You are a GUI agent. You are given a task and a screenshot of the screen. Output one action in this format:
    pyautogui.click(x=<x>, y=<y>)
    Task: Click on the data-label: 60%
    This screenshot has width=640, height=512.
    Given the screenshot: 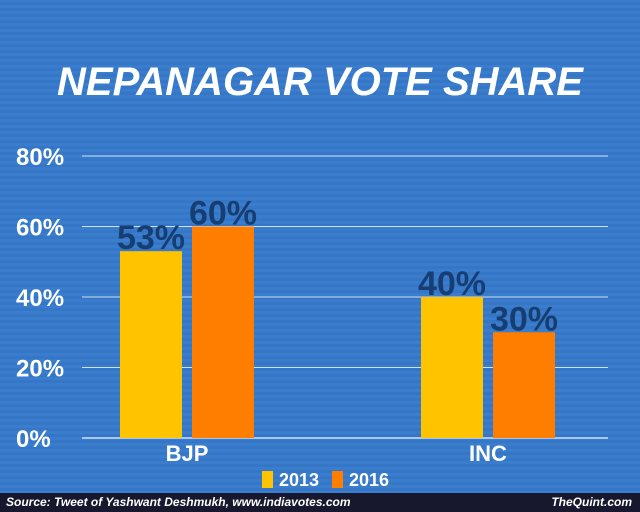 What is the action you would take?
    pyautogui.click(x=223, y=214)
    